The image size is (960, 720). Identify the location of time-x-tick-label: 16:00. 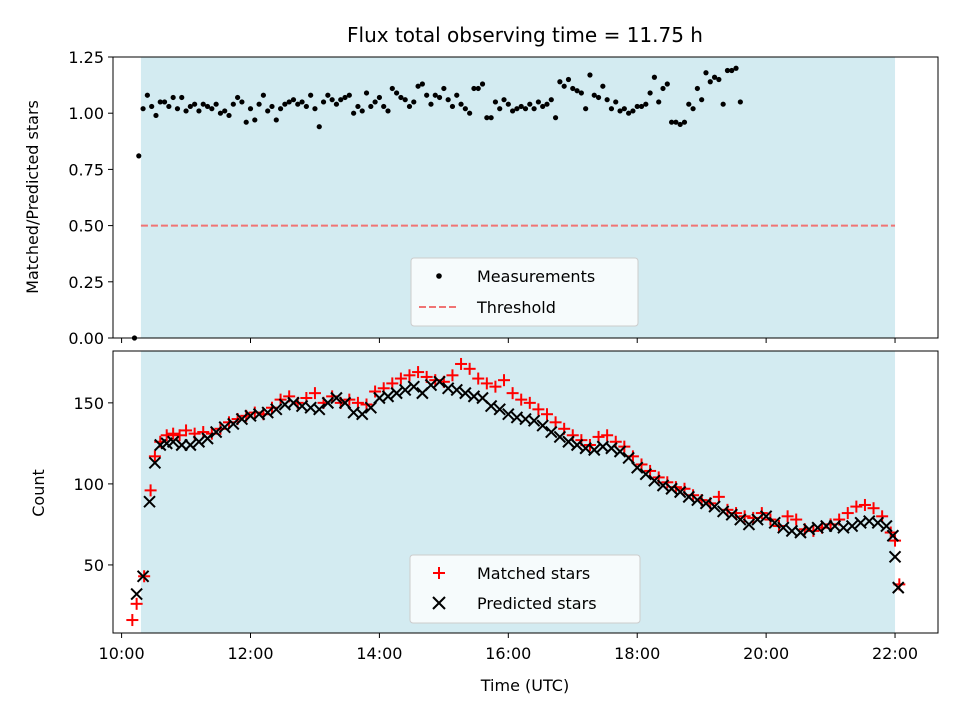
(508, 653).